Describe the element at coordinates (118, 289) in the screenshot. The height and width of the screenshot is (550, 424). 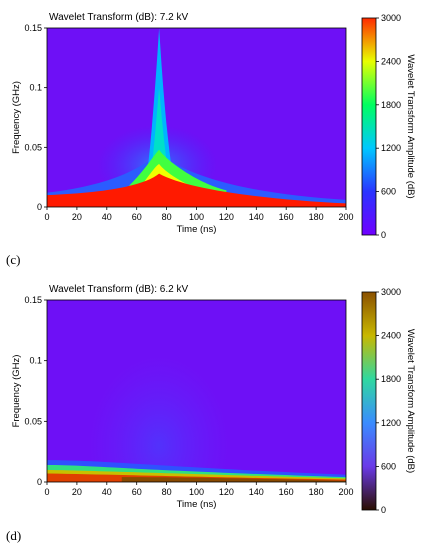
I see `chart-title: Wavelet Transform (dB): 6.2 kV` at that location.